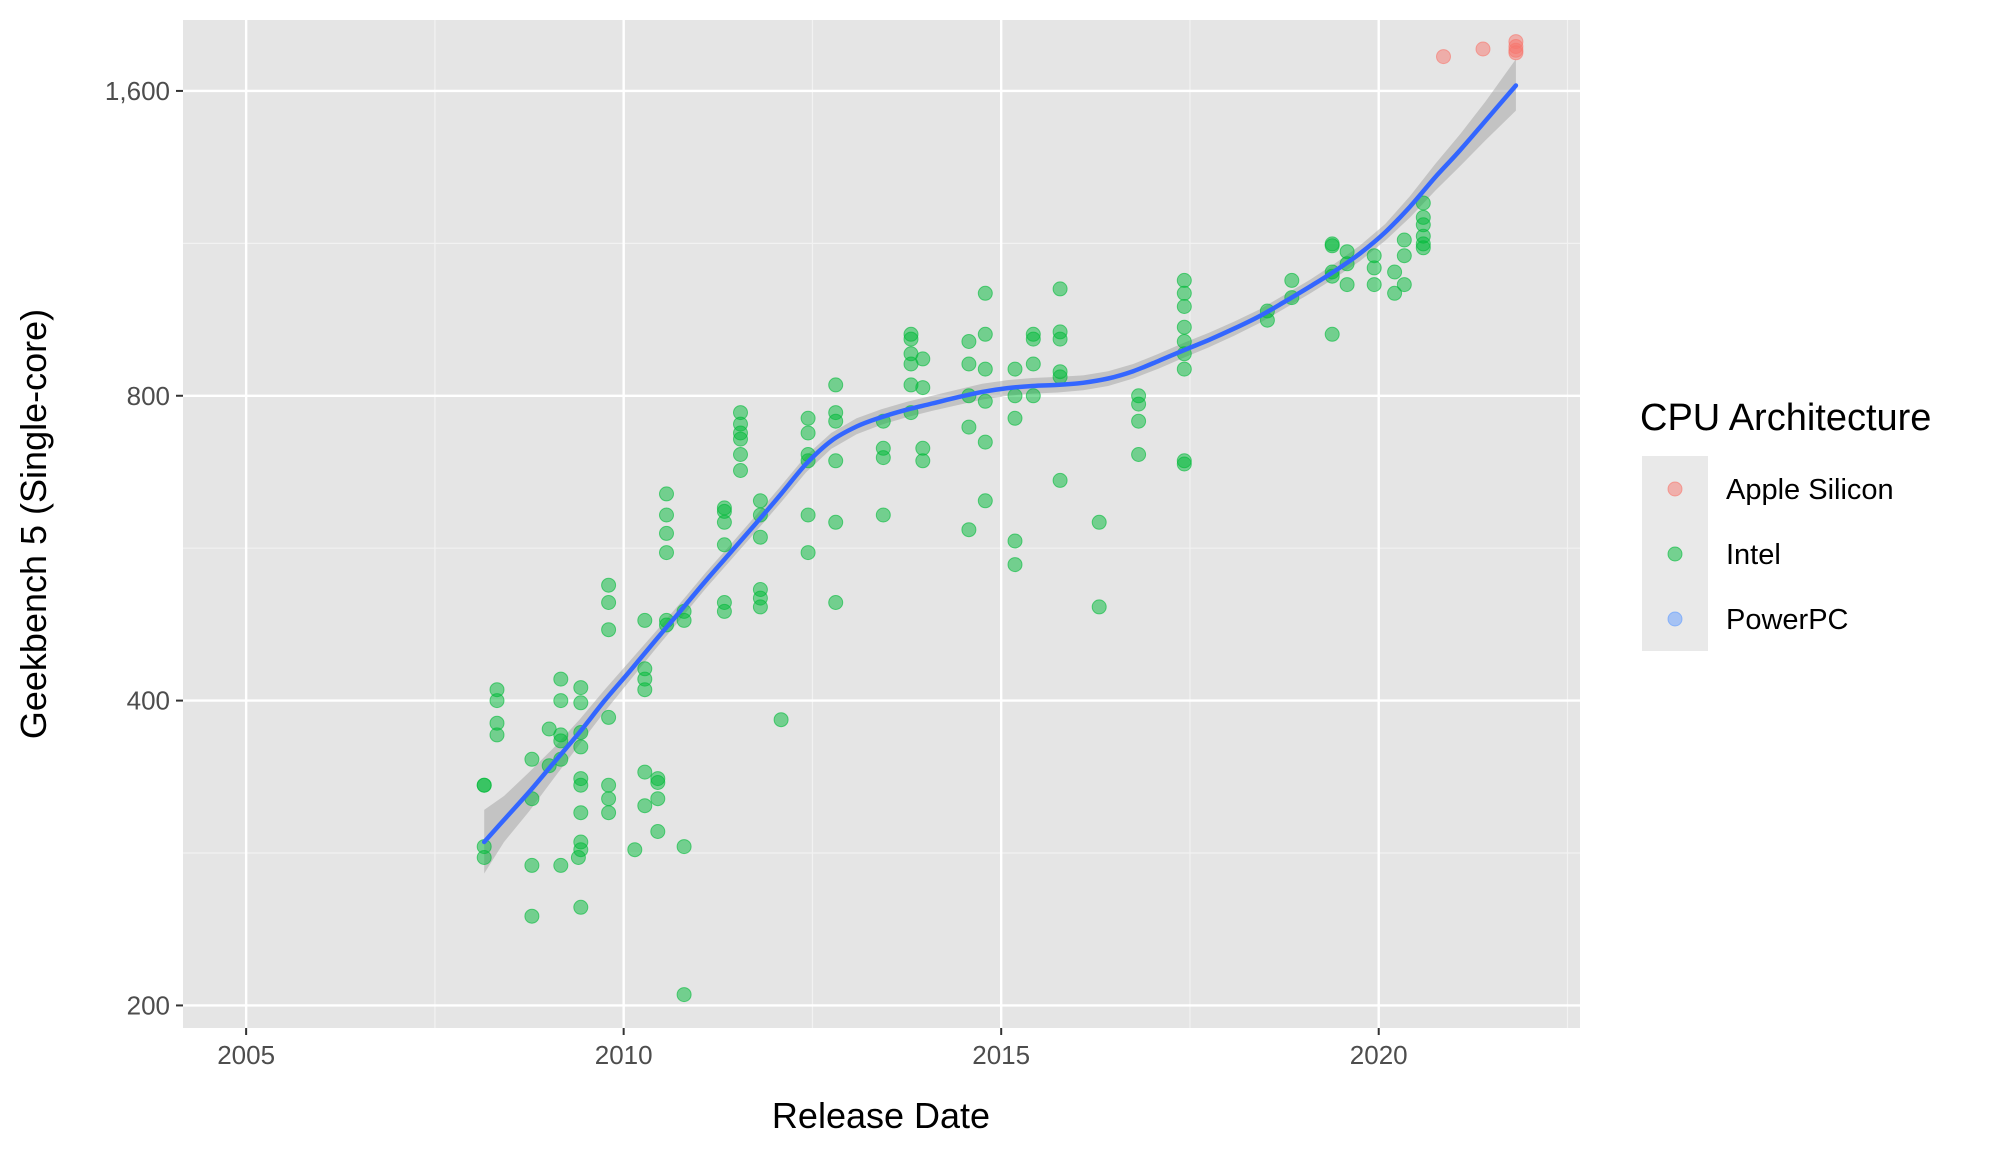 Image resolution: width=2000 pixels, height=1159 pixels. Describe the element at coordinates (246, 1055) in the screenshot. I see `x-tick-label: 2005` at that location.